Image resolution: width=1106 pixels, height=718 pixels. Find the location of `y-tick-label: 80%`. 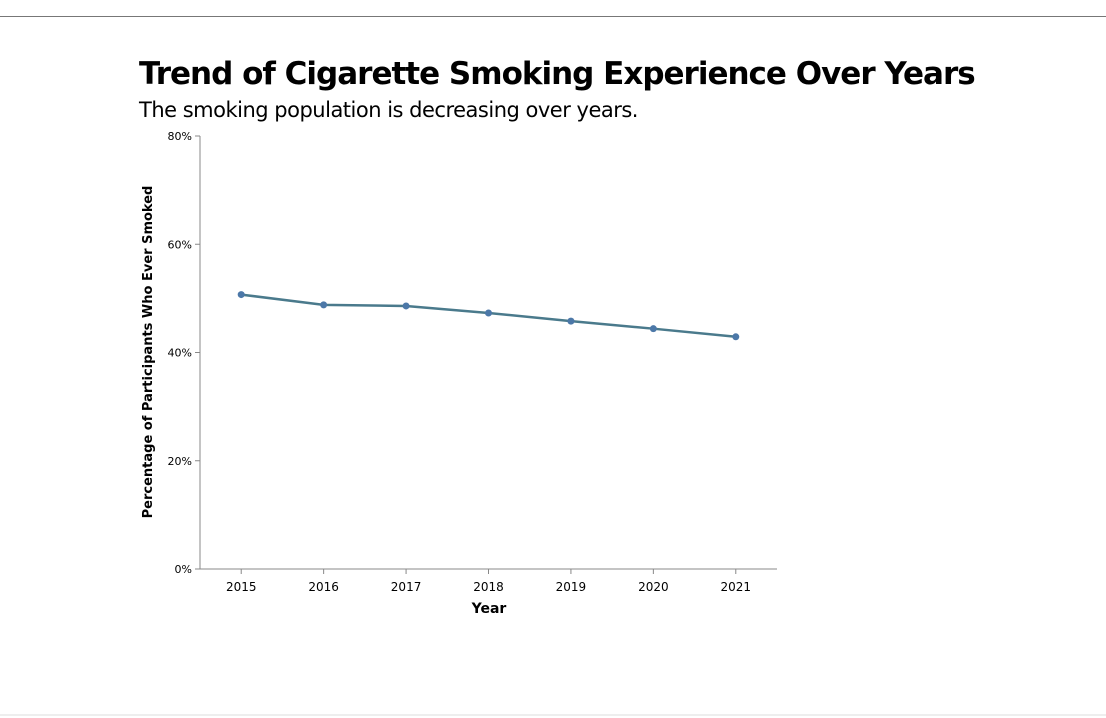

y-tick-label: 80% is located at coordinates (180, 136).